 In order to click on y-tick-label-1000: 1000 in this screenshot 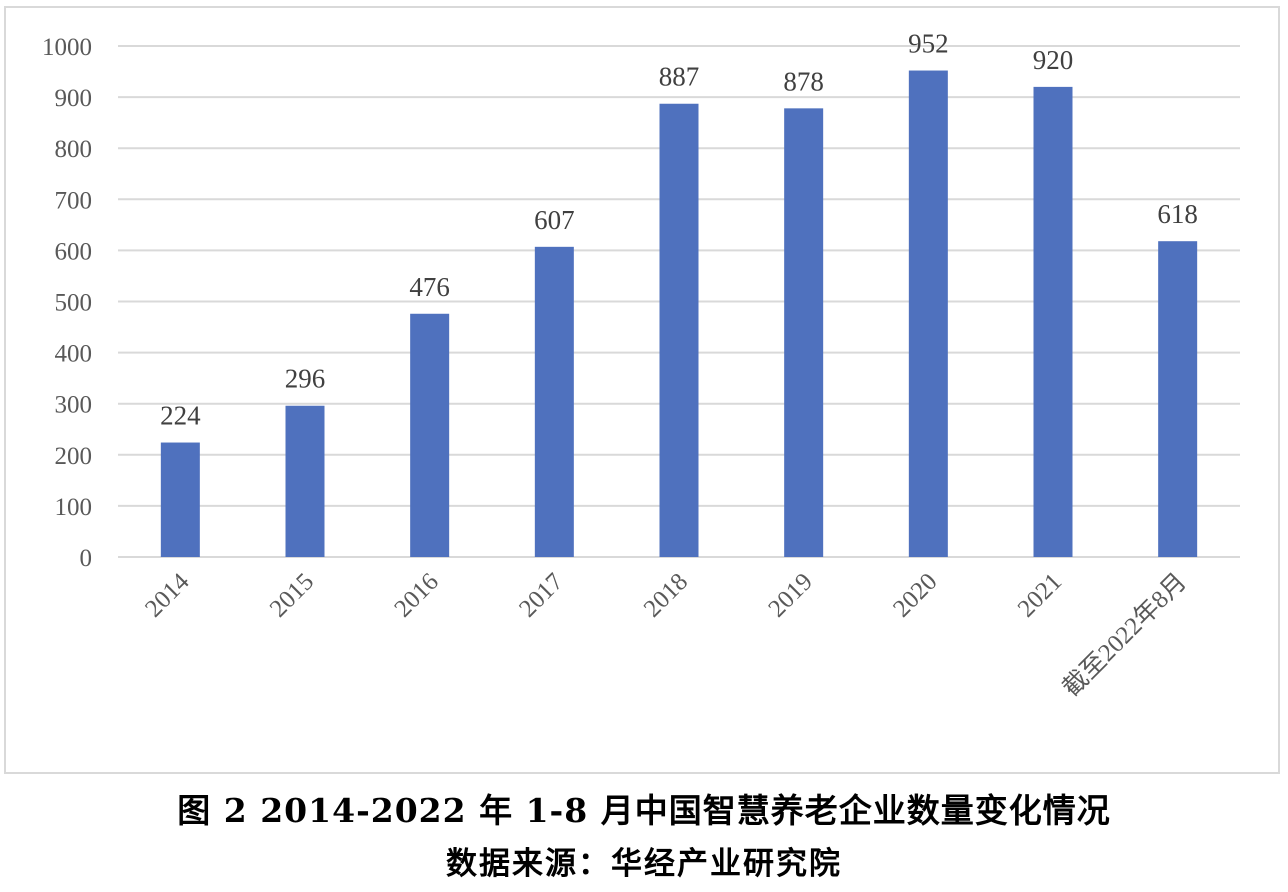, I will do `click(67, 47)`.